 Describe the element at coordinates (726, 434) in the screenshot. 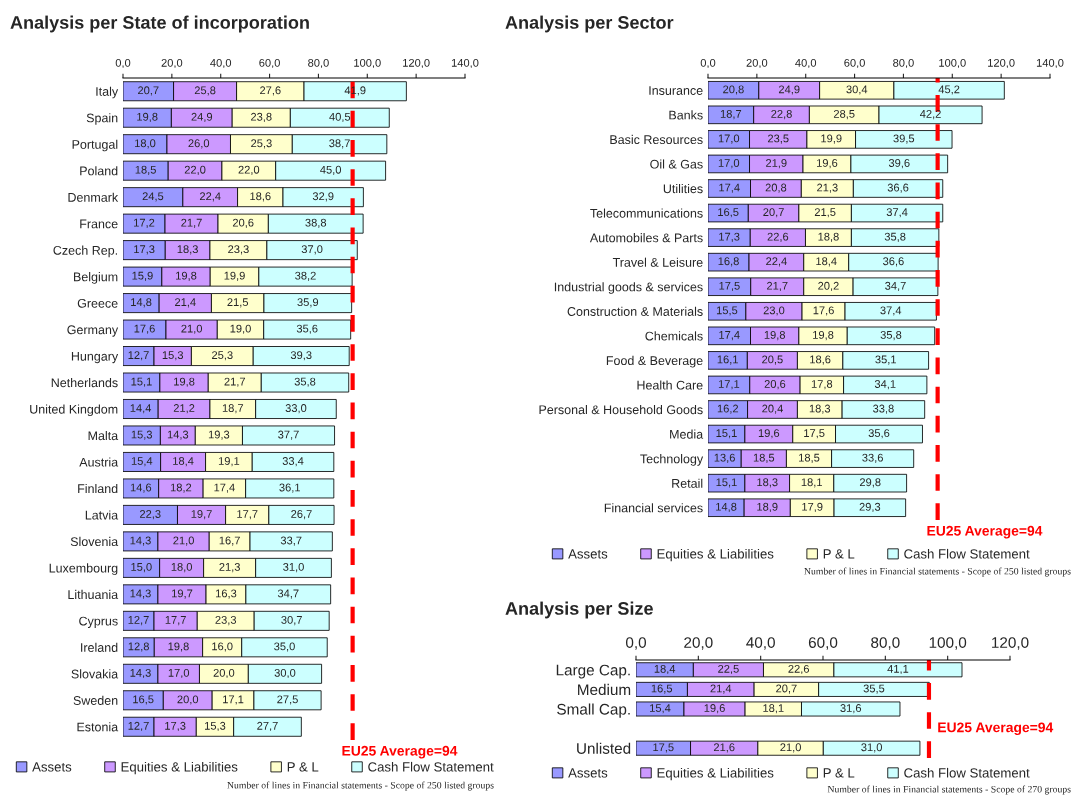

I see `data-label: 15,1` at that location.